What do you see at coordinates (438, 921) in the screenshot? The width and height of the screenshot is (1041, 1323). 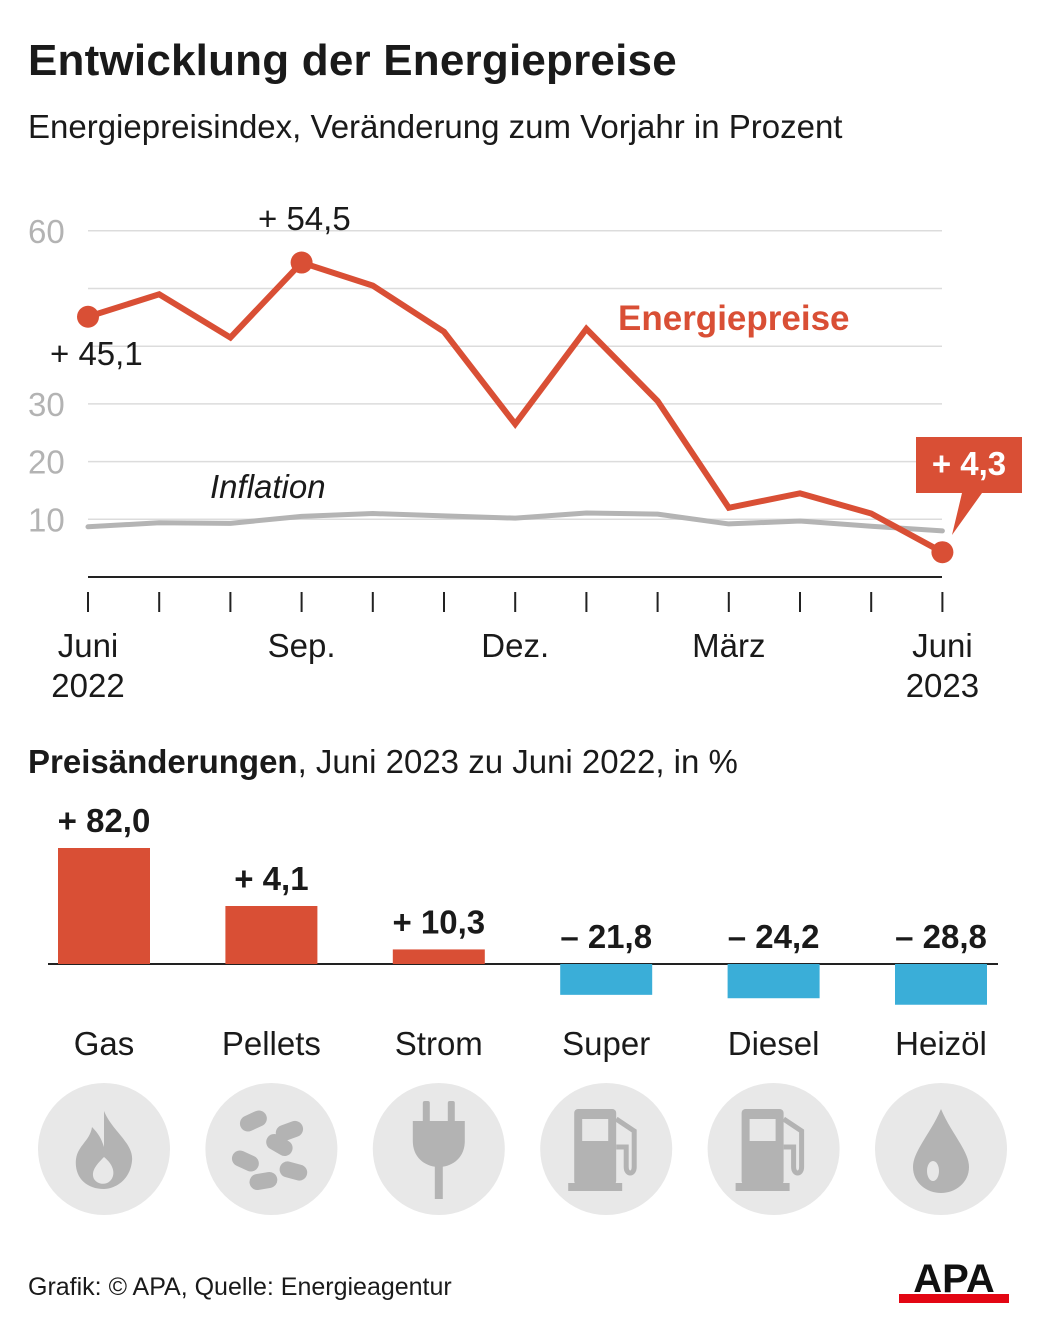 I see `bar-value-label: + 10,3` at bounding box center [438, 921].